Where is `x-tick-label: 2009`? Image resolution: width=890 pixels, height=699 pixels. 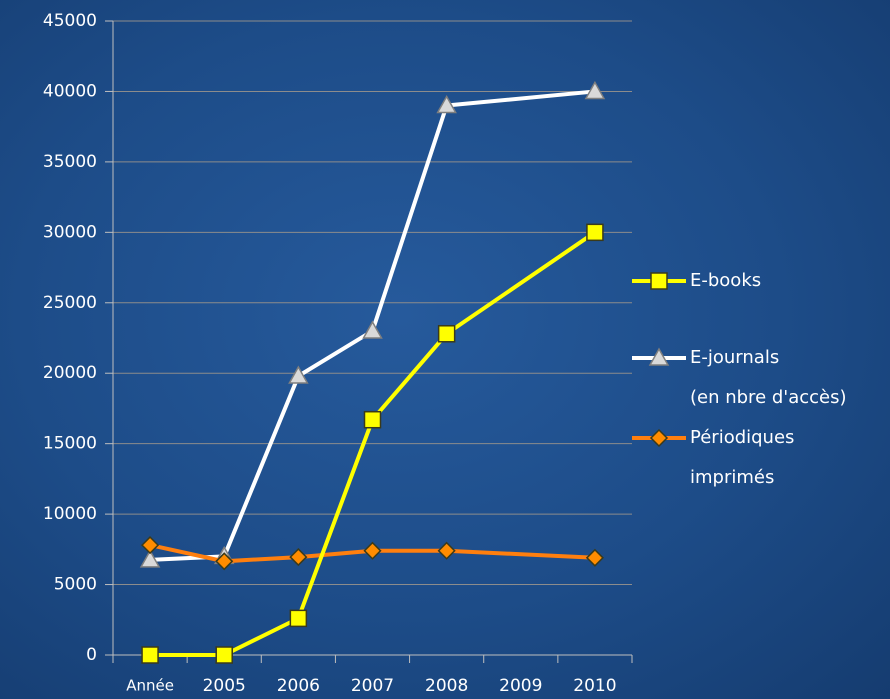
x-tick-label: 2009 is located at coordinates (520, 686).